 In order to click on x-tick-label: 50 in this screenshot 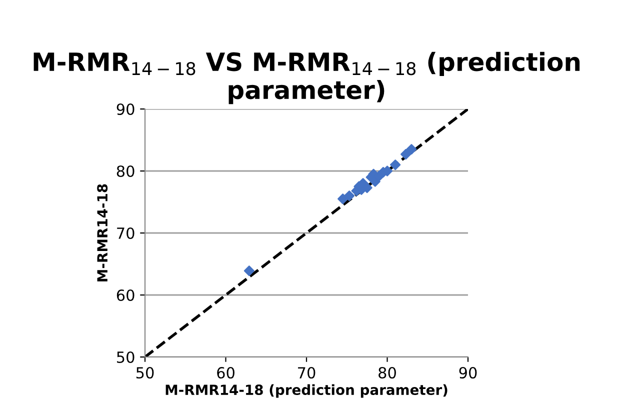, I will do `click(145, 372)`.